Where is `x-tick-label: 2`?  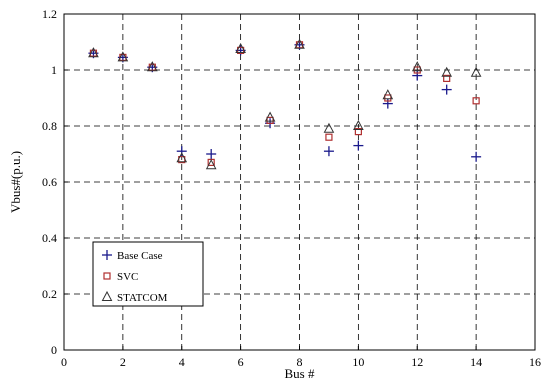 x-tick-label: 2 is located at coordinates (123, 362).